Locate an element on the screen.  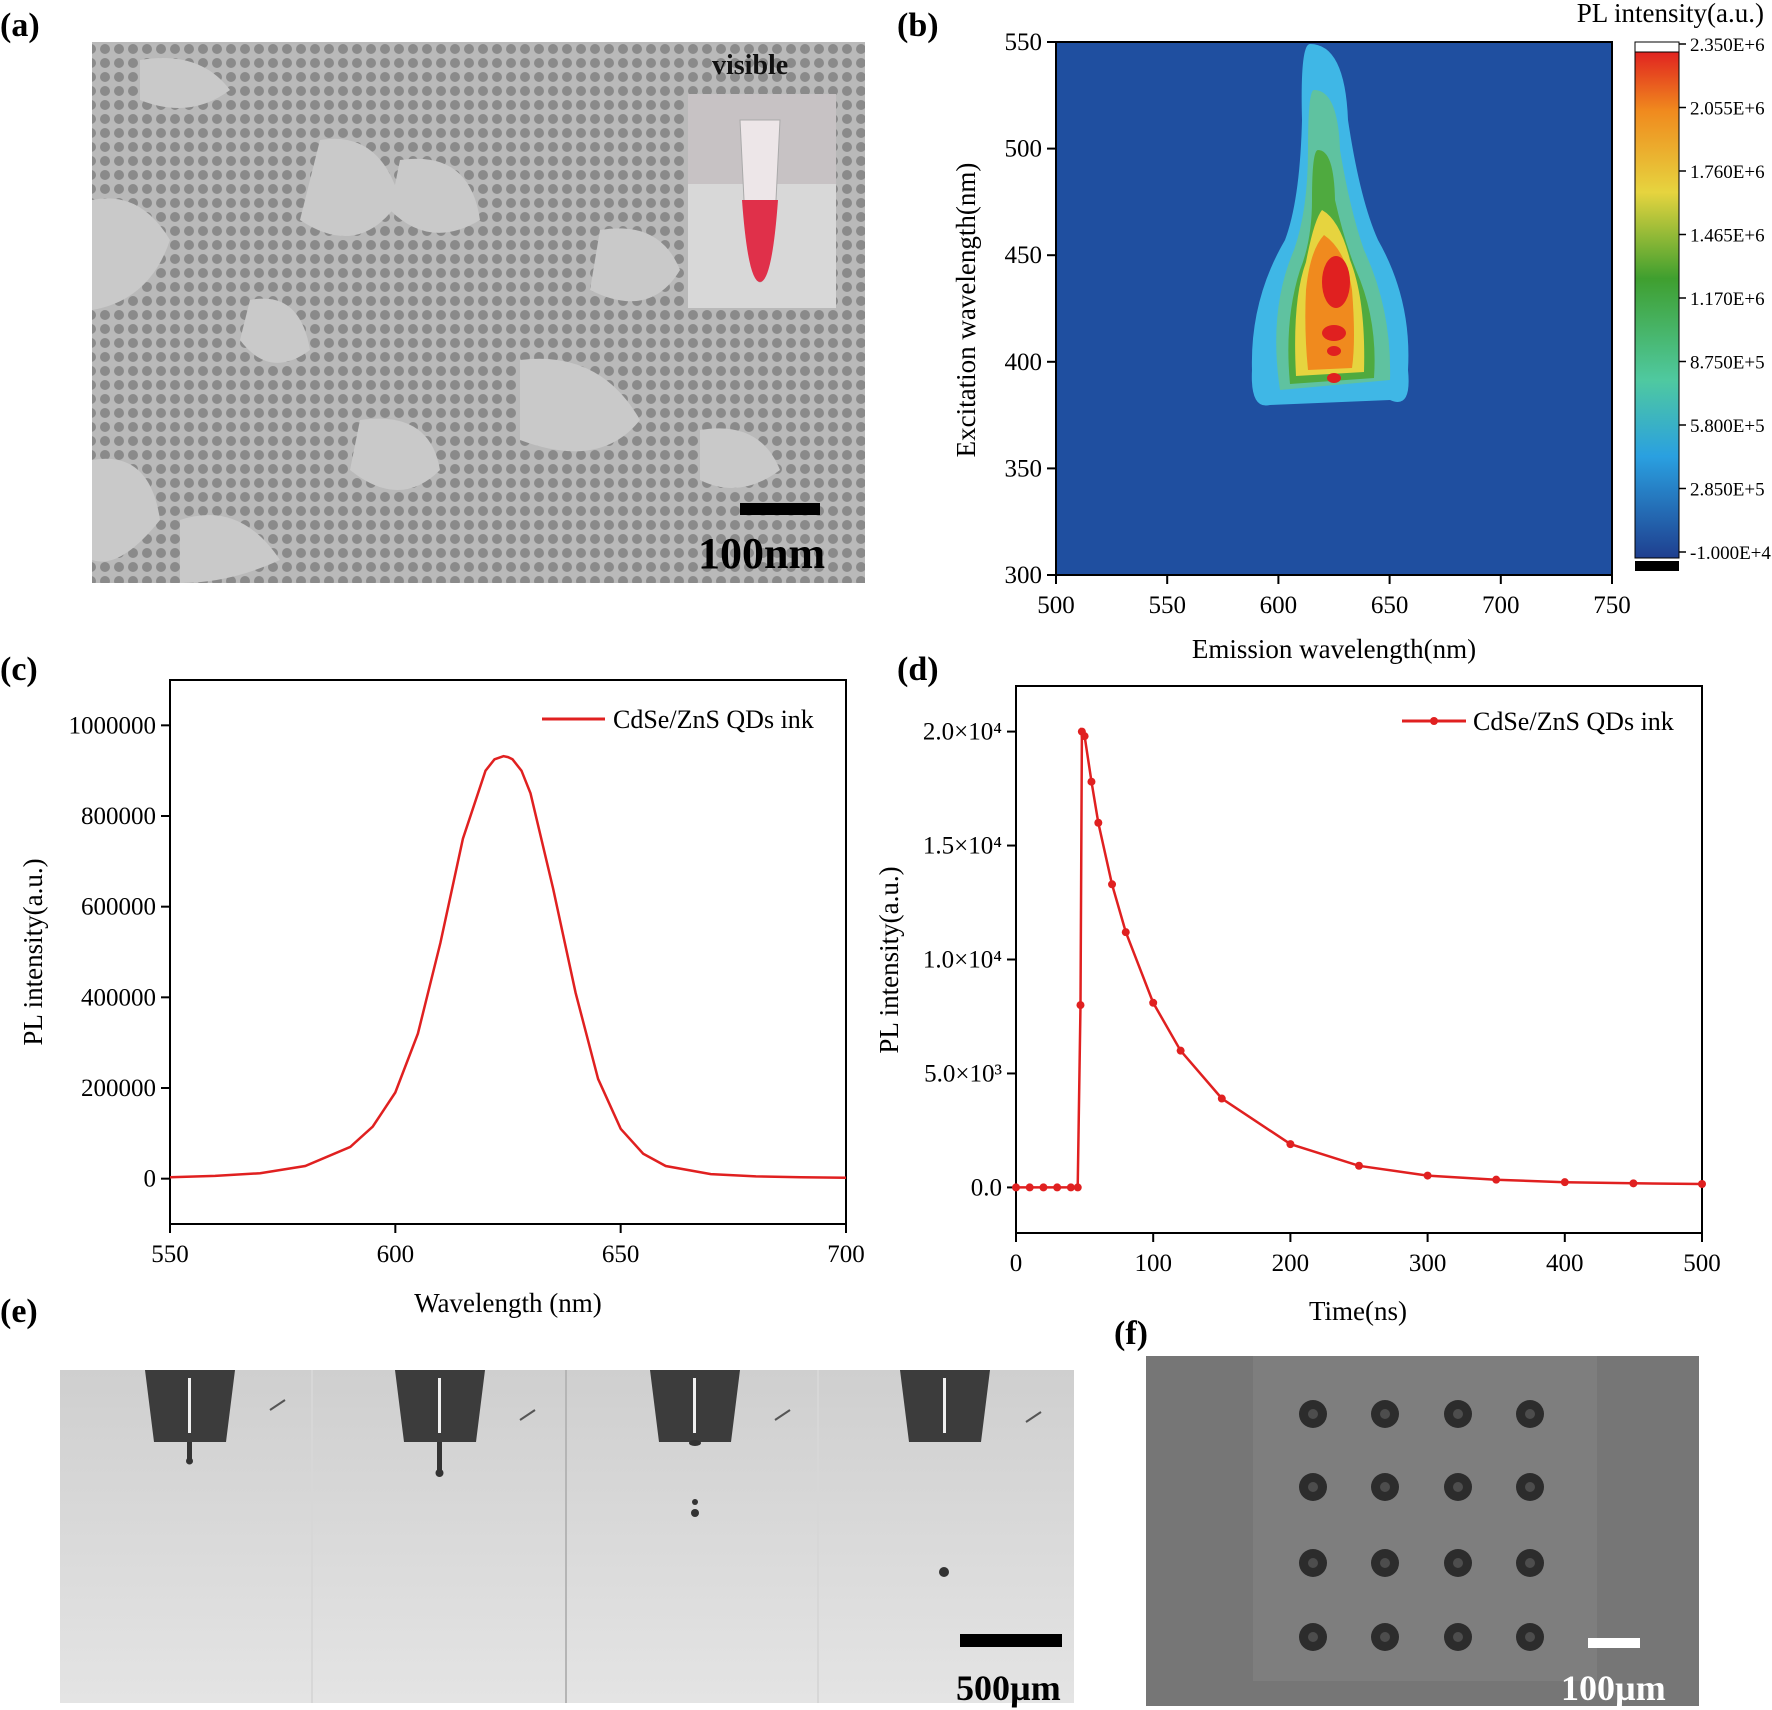
panel-f: 100µm is located at coordinates (1422, 1532).